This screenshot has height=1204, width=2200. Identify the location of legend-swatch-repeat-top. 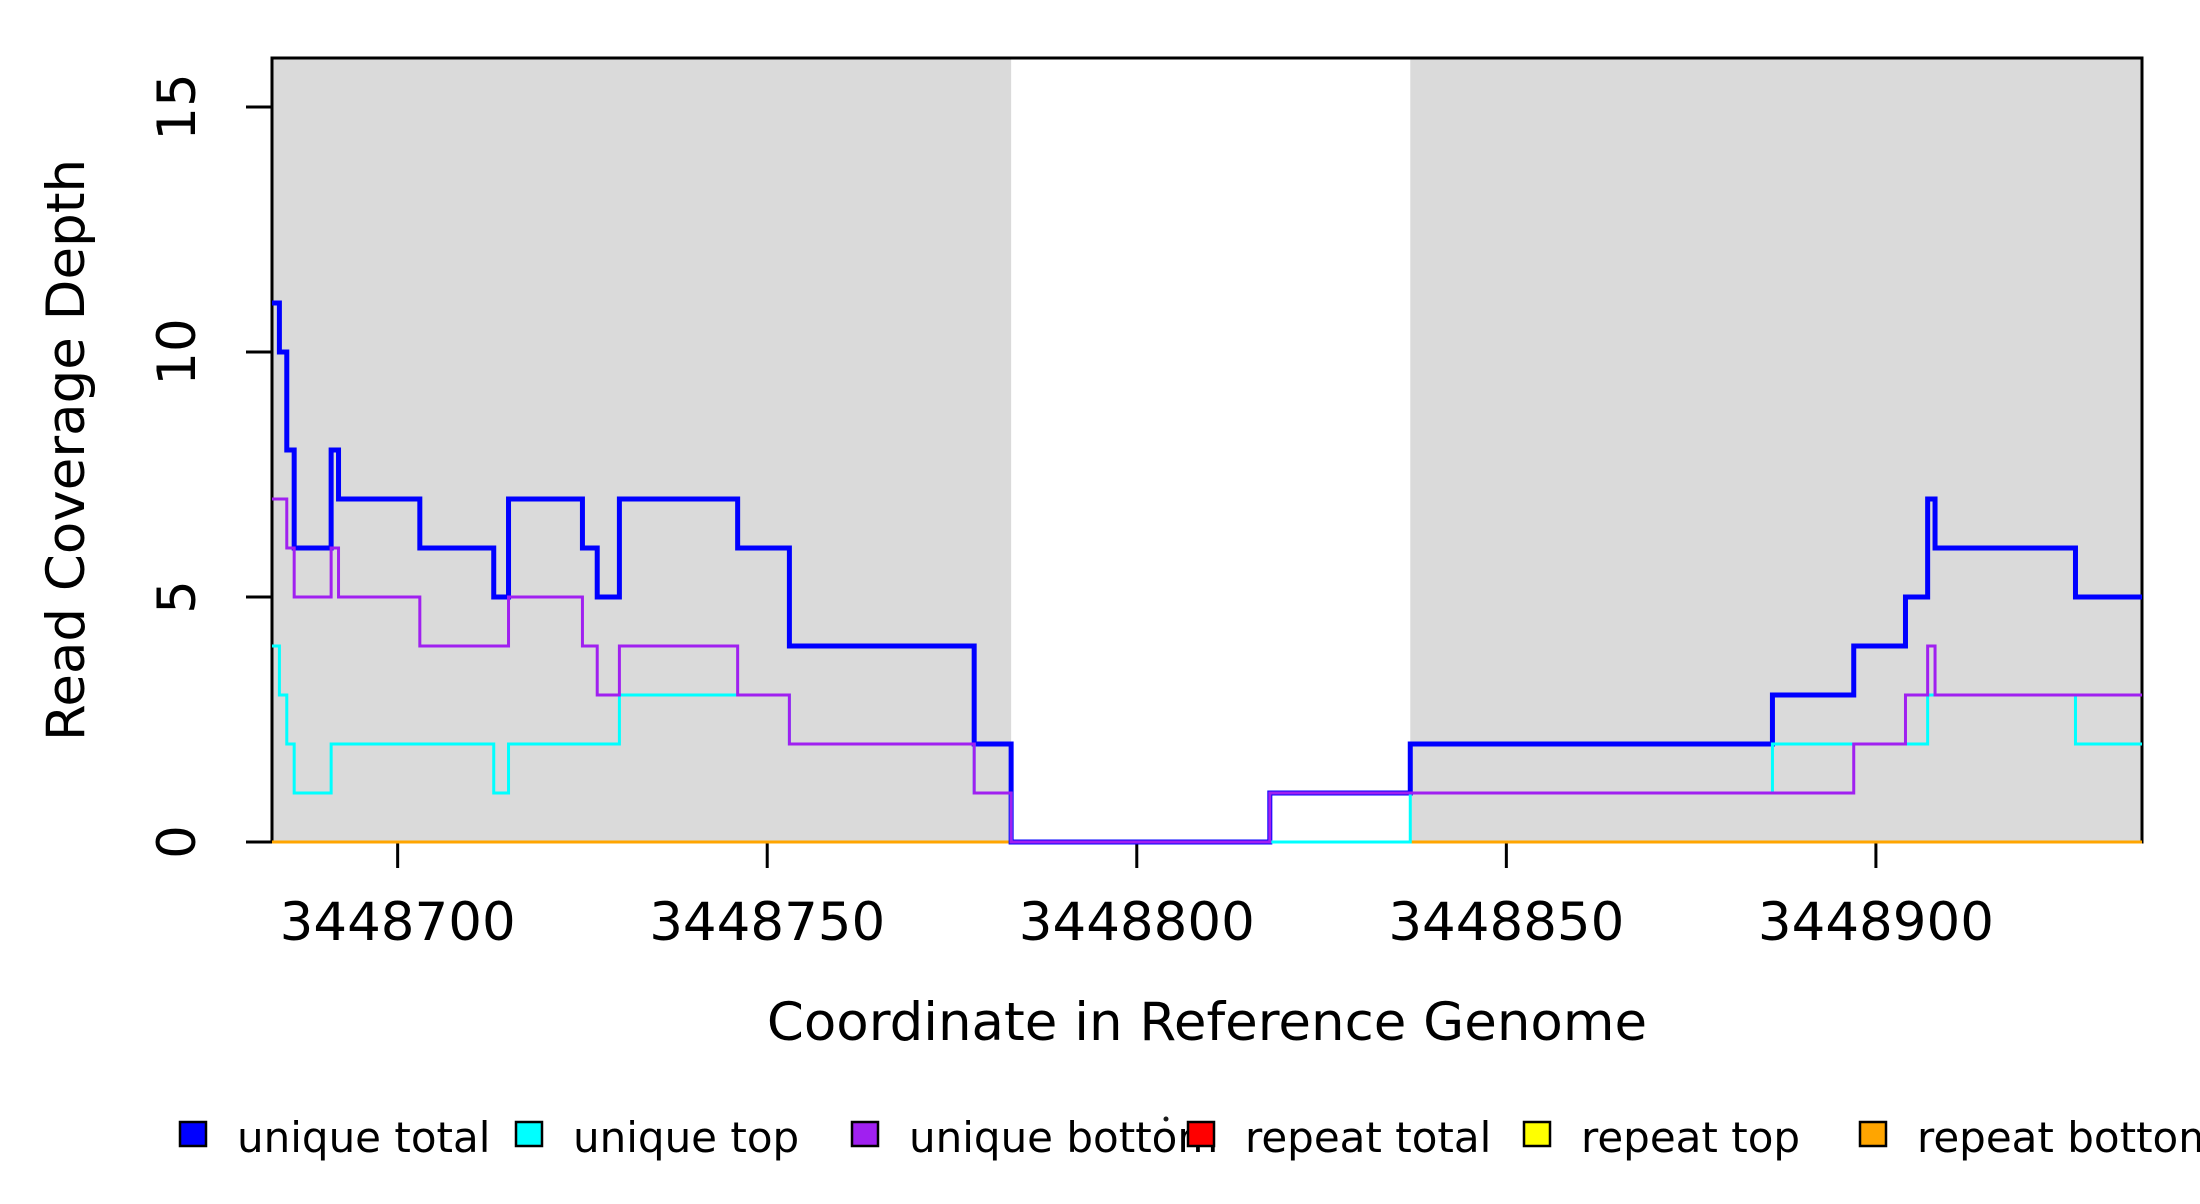
(1537, 1134).